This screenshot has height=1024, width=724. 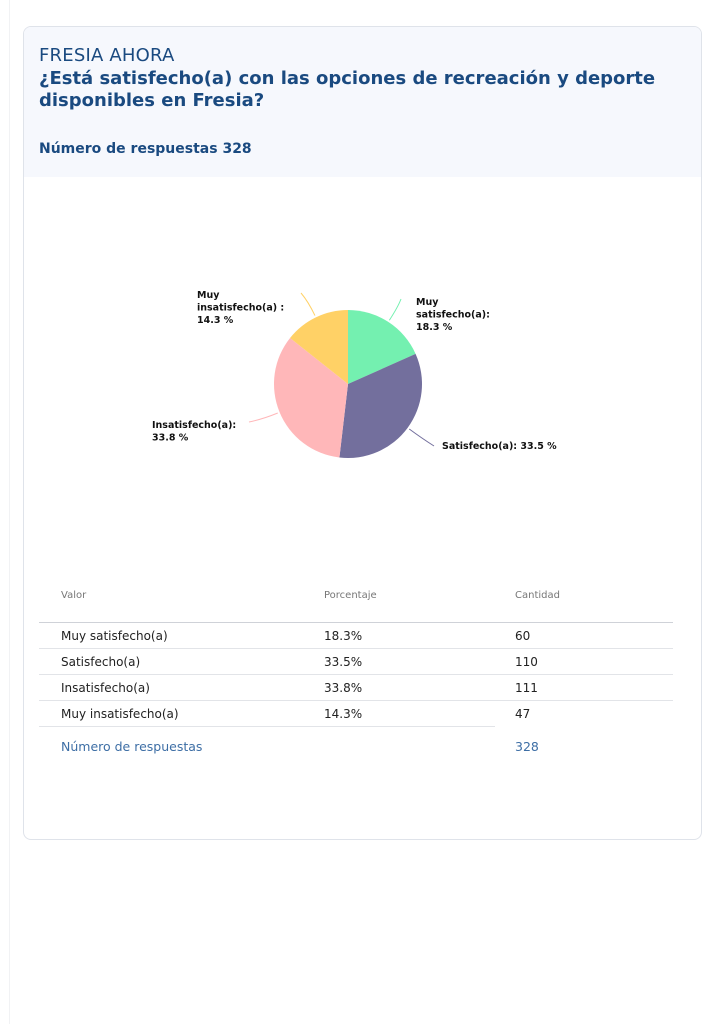 I want to click on cell-cantidad: 110, so click(x=526, y=662).